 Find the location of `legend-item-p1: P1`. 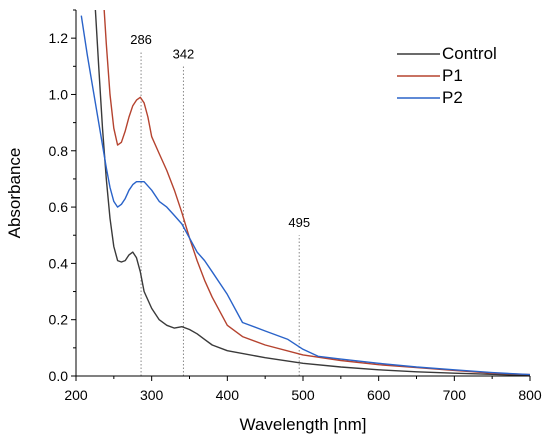

legend-item-p1: P1 is located at coordinates (430, 75).